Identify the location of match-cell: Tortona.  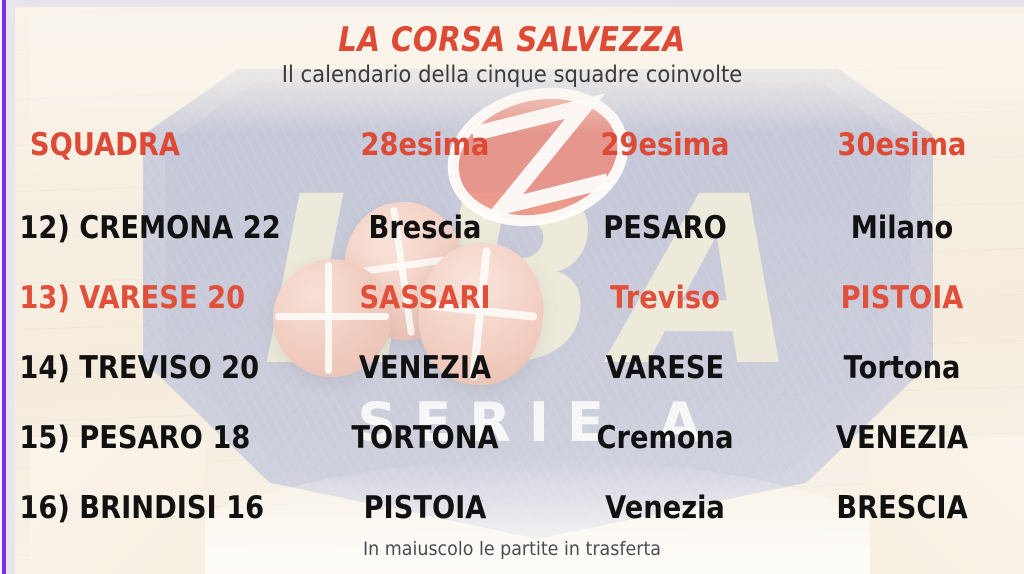
(902, 368).